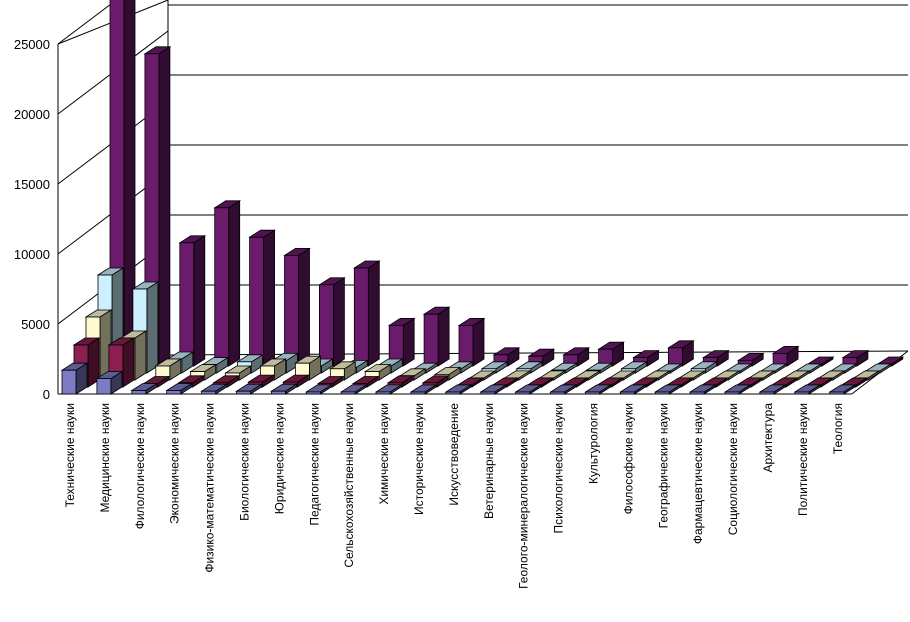 This screenshot has height=622, width=910. I want to click on x-tick-label-1: Технические науки, so click(70, 455).